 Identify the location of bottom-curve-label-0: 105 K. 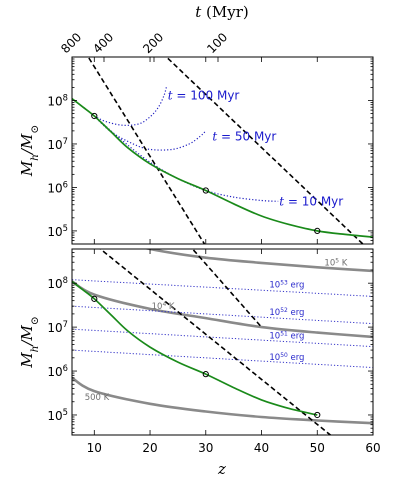
(335, 263).